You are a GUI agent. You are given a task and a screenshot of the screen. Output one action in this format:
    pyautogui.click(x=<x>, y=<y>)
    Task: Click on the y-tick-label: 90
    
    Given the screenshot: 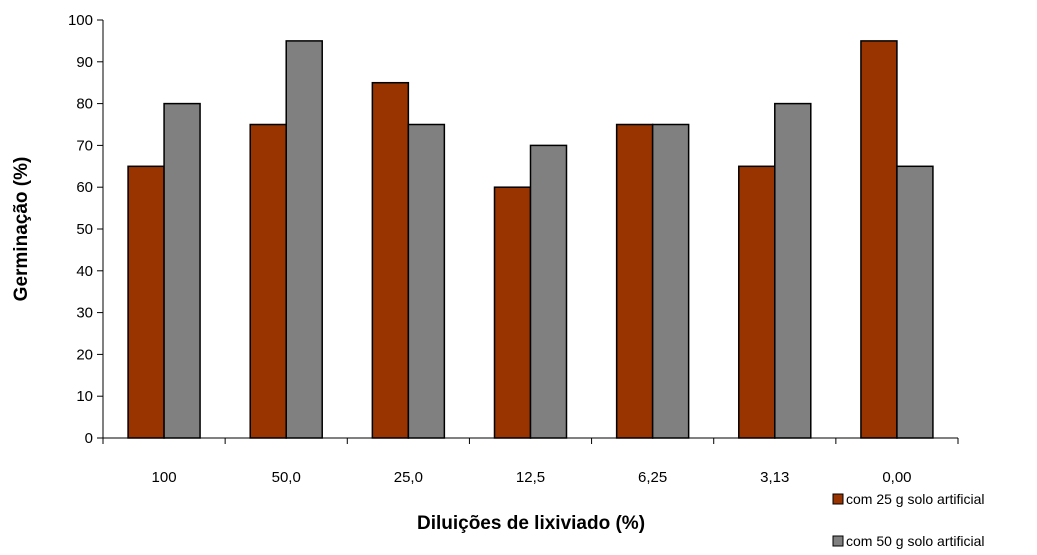 What is the action you would take?
    pyautogui.click(x=84, y=62)
    